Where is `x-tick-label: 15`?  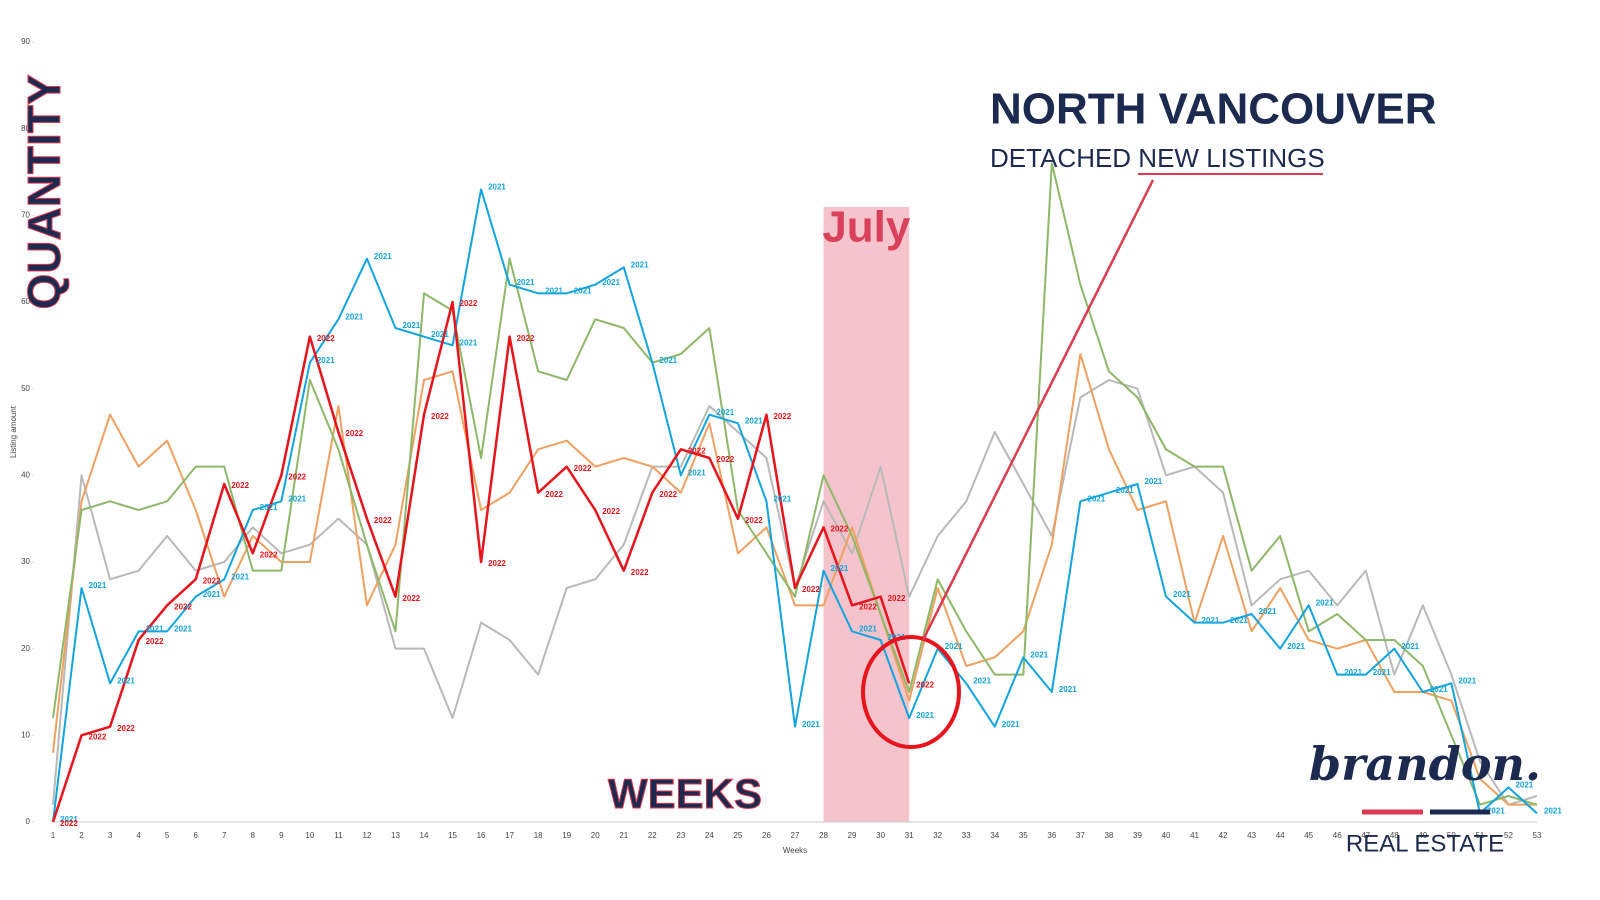 x-tick-label: 15 is located at coordinates (452, 835).